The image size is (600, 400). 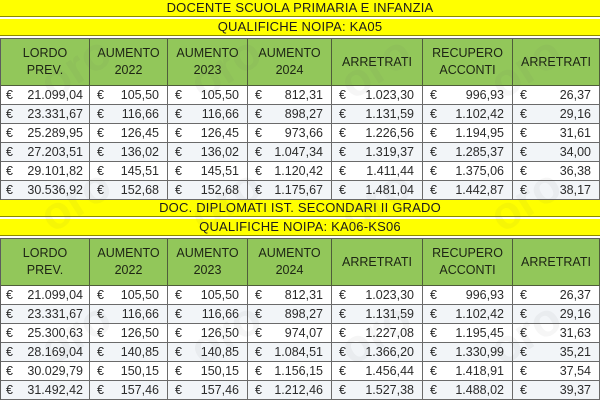 I want to click on data-cell: €973,66, so click(x=290, y=133).